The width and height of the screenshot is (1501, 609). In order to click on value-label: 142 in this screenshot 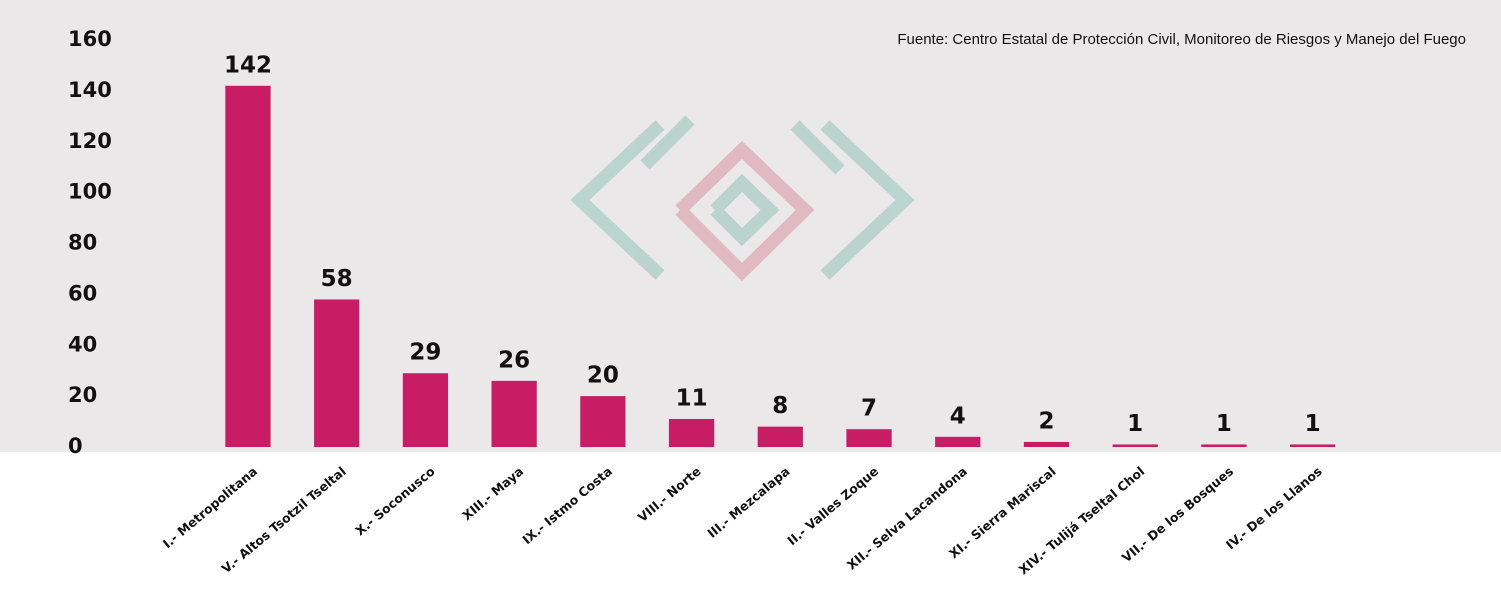, I will do `click(248, 65)`.